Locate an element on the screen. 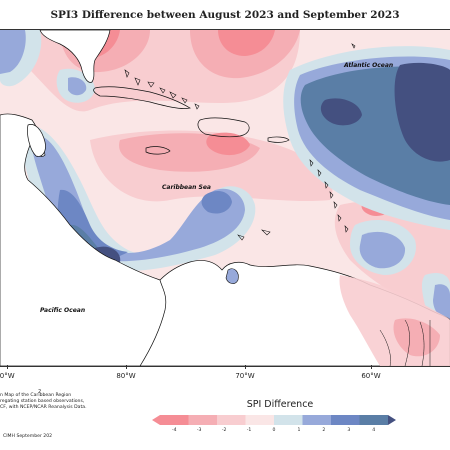 The image size is (450, 450). longitude-tick-label: 90°W is located at coordinates (7, 376).